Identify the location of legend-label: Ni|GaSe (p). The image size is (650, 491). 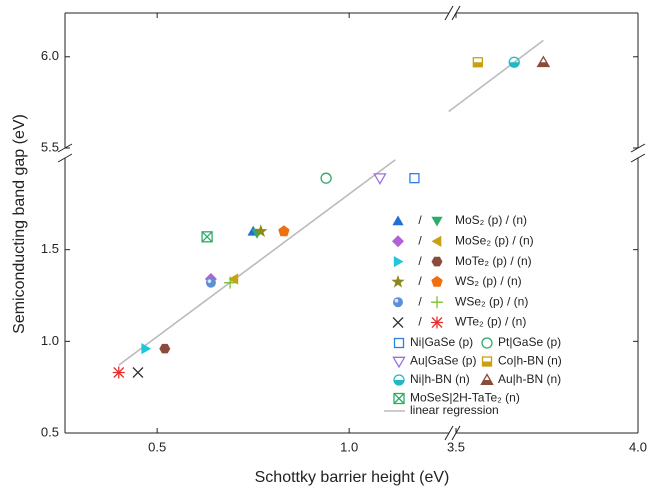
(441, 342).